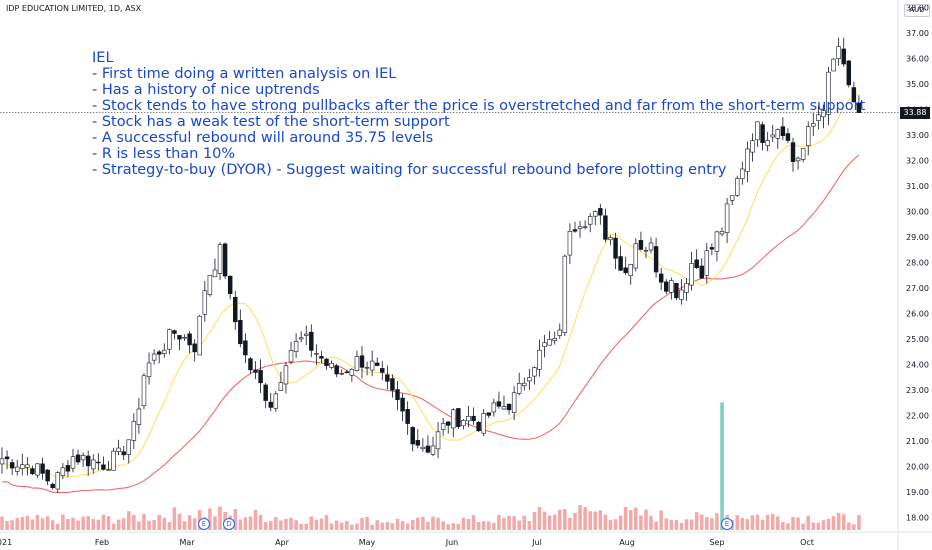 Image resolution: width=932 pixels, height=550 pixels. I want to click on y-tick-label: 37.00, so click(917, 33).